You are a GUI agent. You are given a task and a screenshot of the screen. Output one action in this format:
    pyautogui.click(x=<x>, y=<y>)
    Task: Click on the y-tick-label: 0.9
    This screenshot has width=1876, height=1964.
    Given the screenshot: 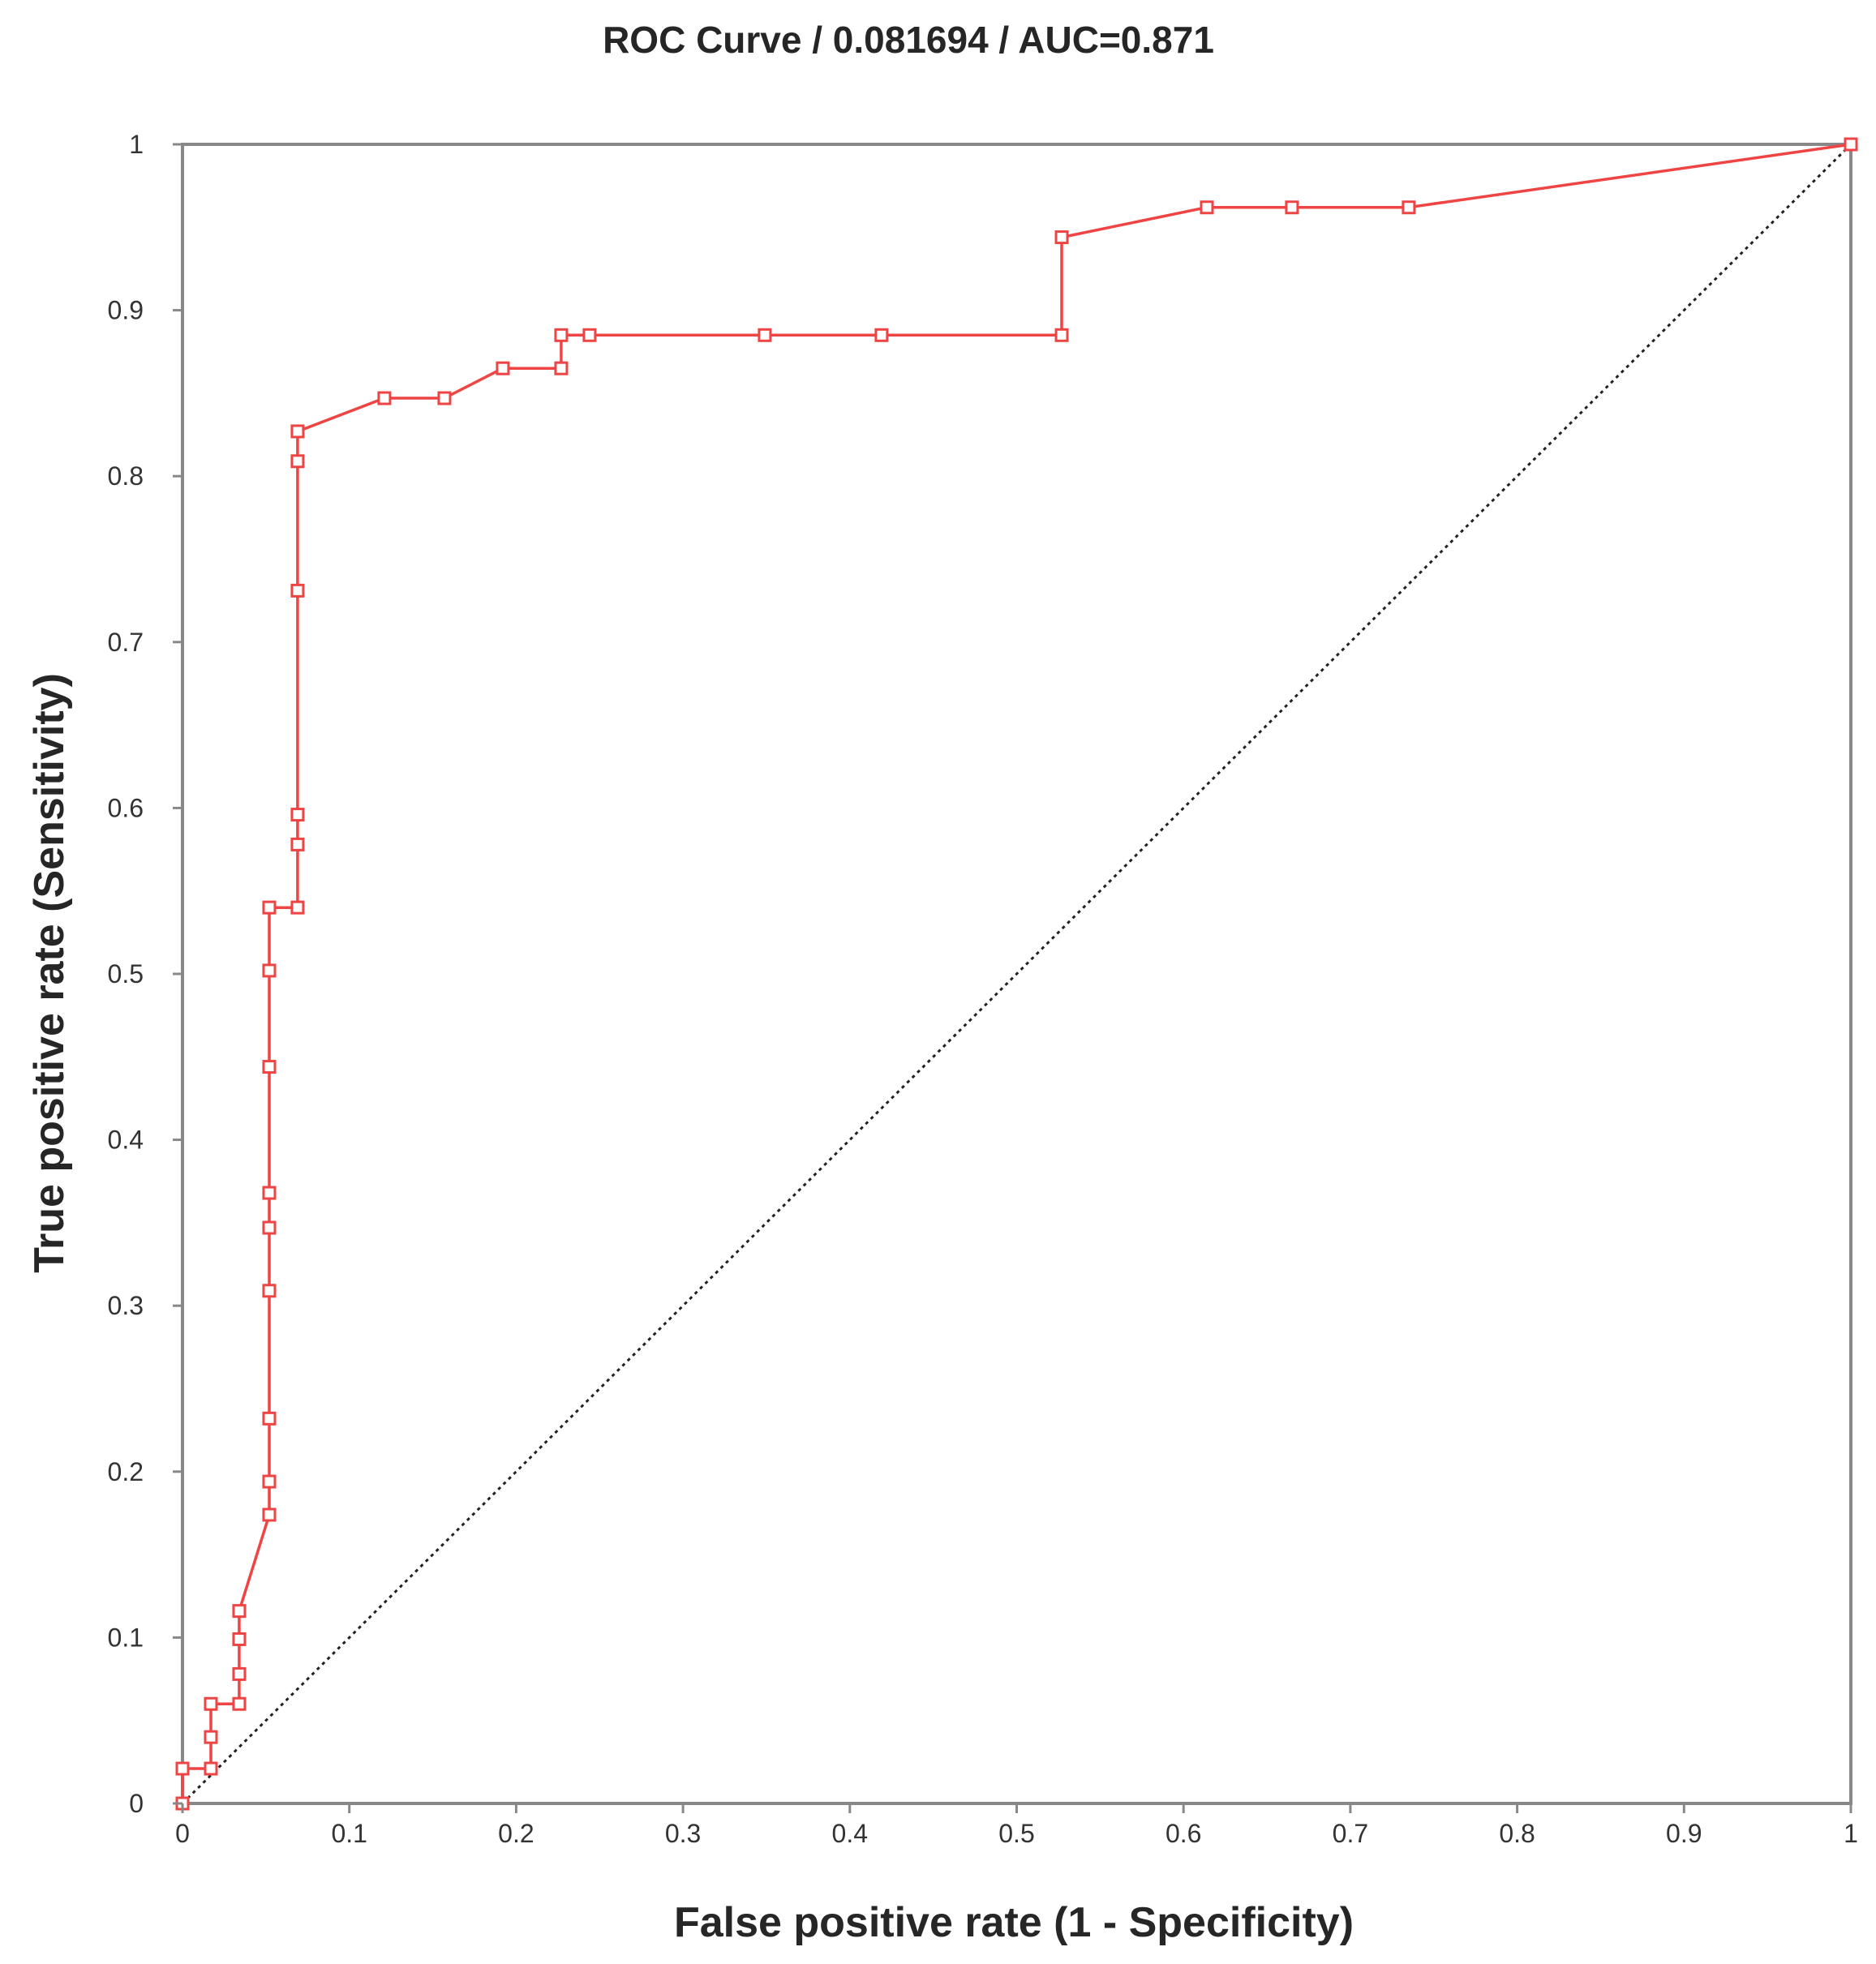 What is the action you would take?
    pyautogui.click(x=126, y=310)
    